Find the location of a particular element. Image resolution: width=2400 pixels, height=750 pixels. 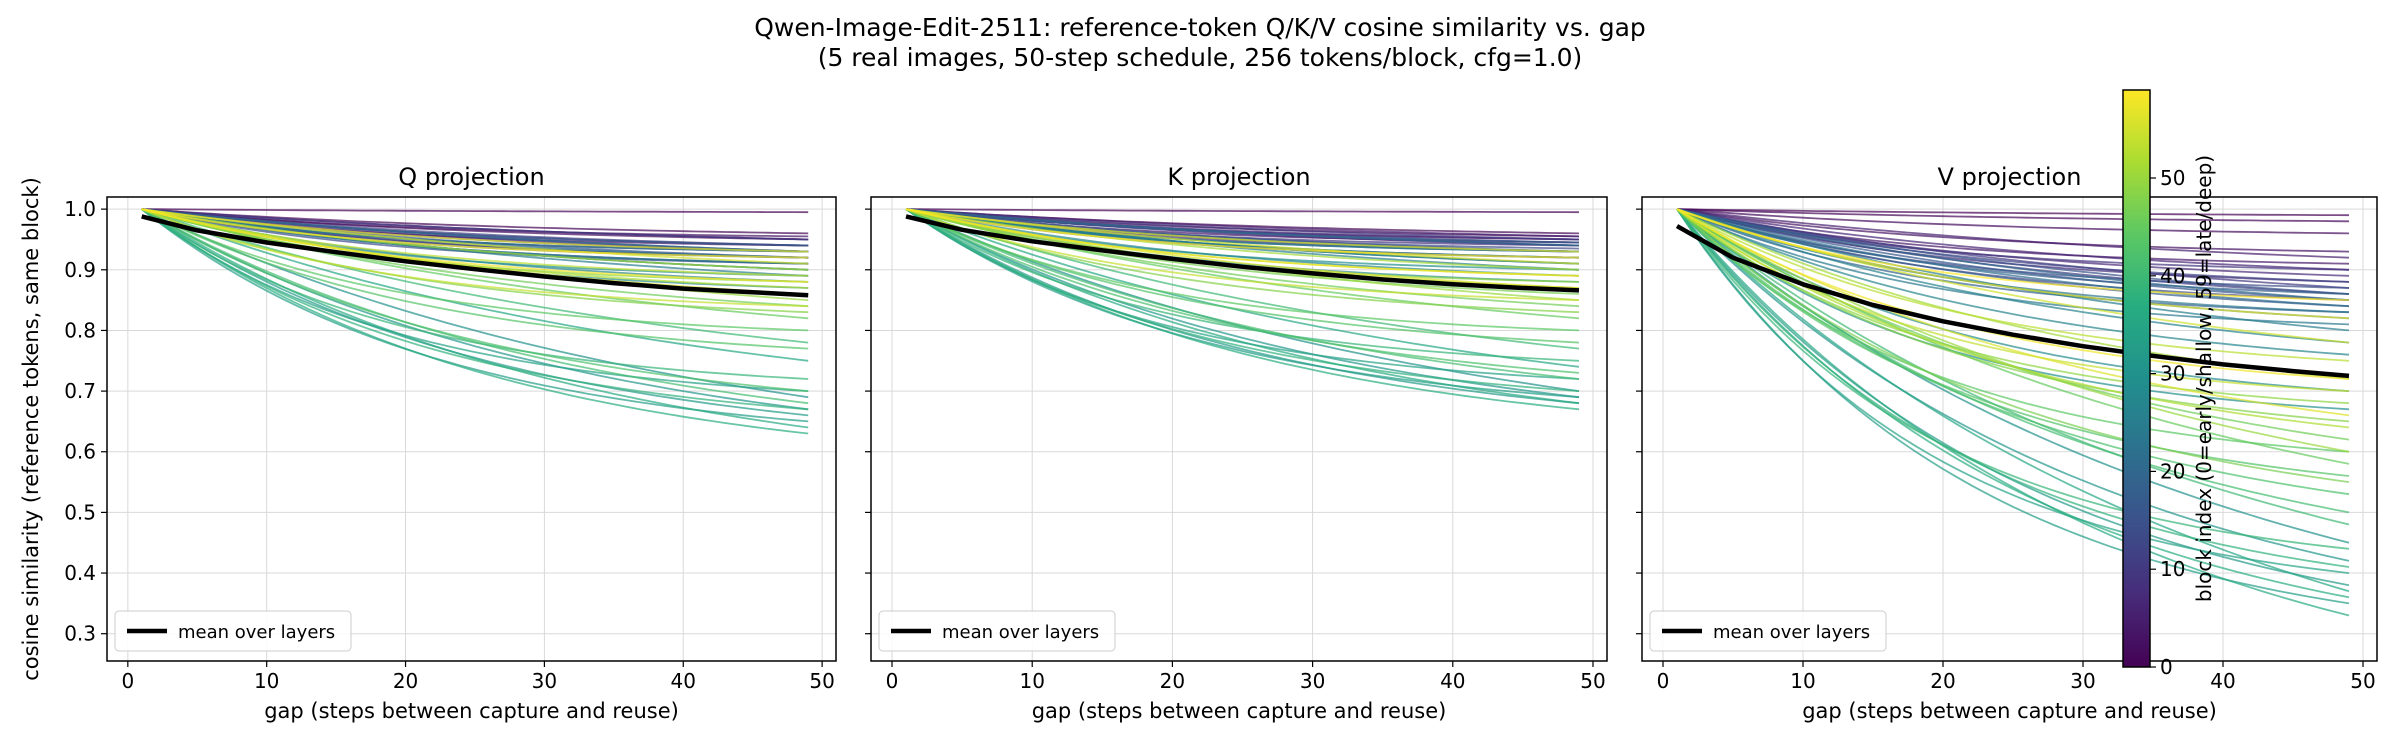

y-tick-label: 1.0 is located at coordinates (80, 209).